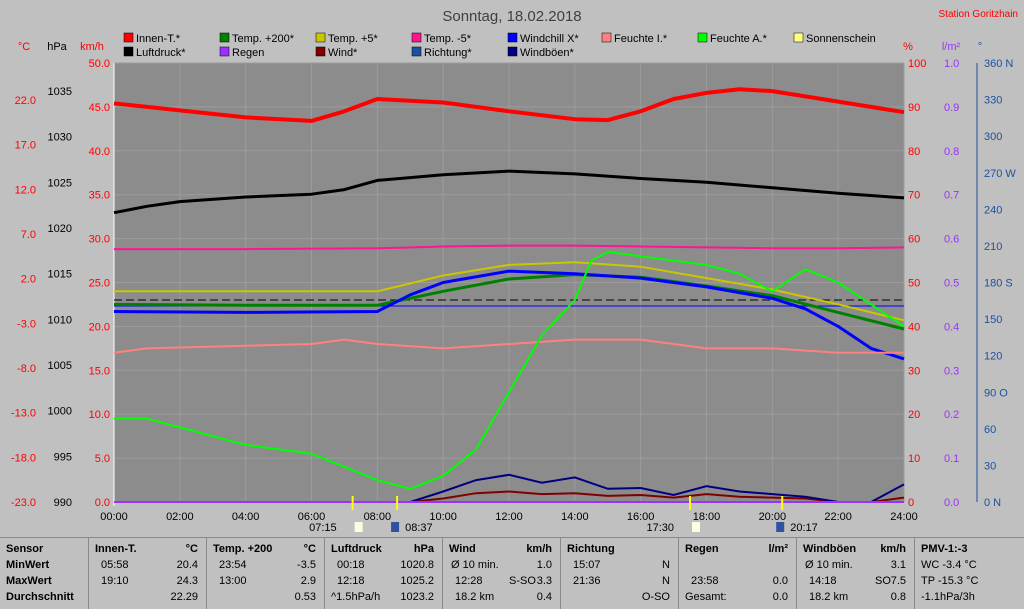 The height and width of the screenshot is (609, 1024). Describe the element at coordinates (914, 240) in the screenshot. I see `humidity-tick: 60` at that location.